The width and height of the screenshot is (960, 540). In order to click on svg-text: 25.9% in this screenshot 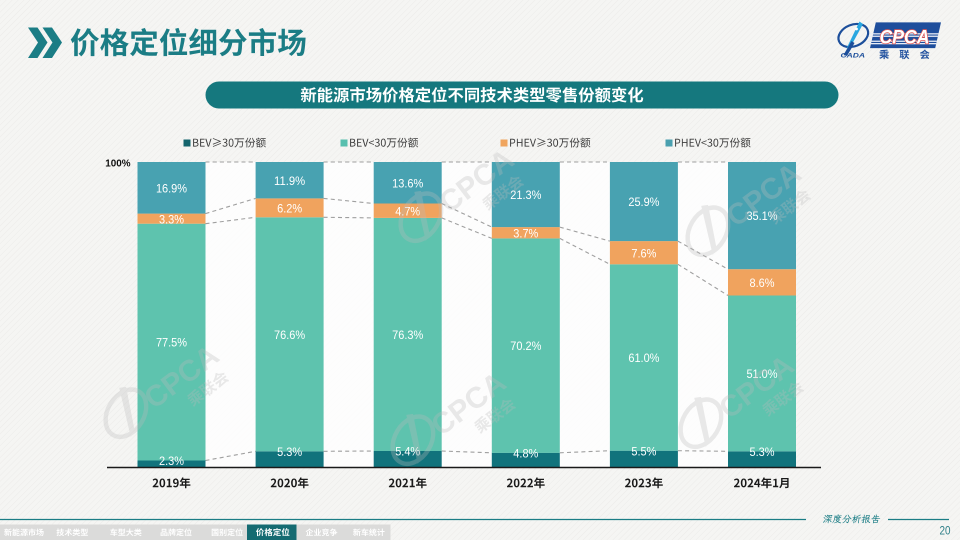, I will do `click(643, 202)`.